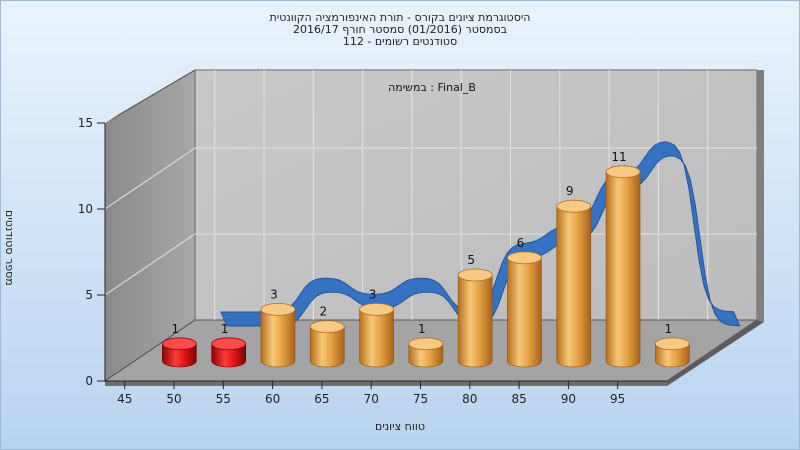 This screenshot has height=450, width=800. Describe the element at coordinates (89, 295) in the screenshot. I see `y-tick-label: 5` at that location.